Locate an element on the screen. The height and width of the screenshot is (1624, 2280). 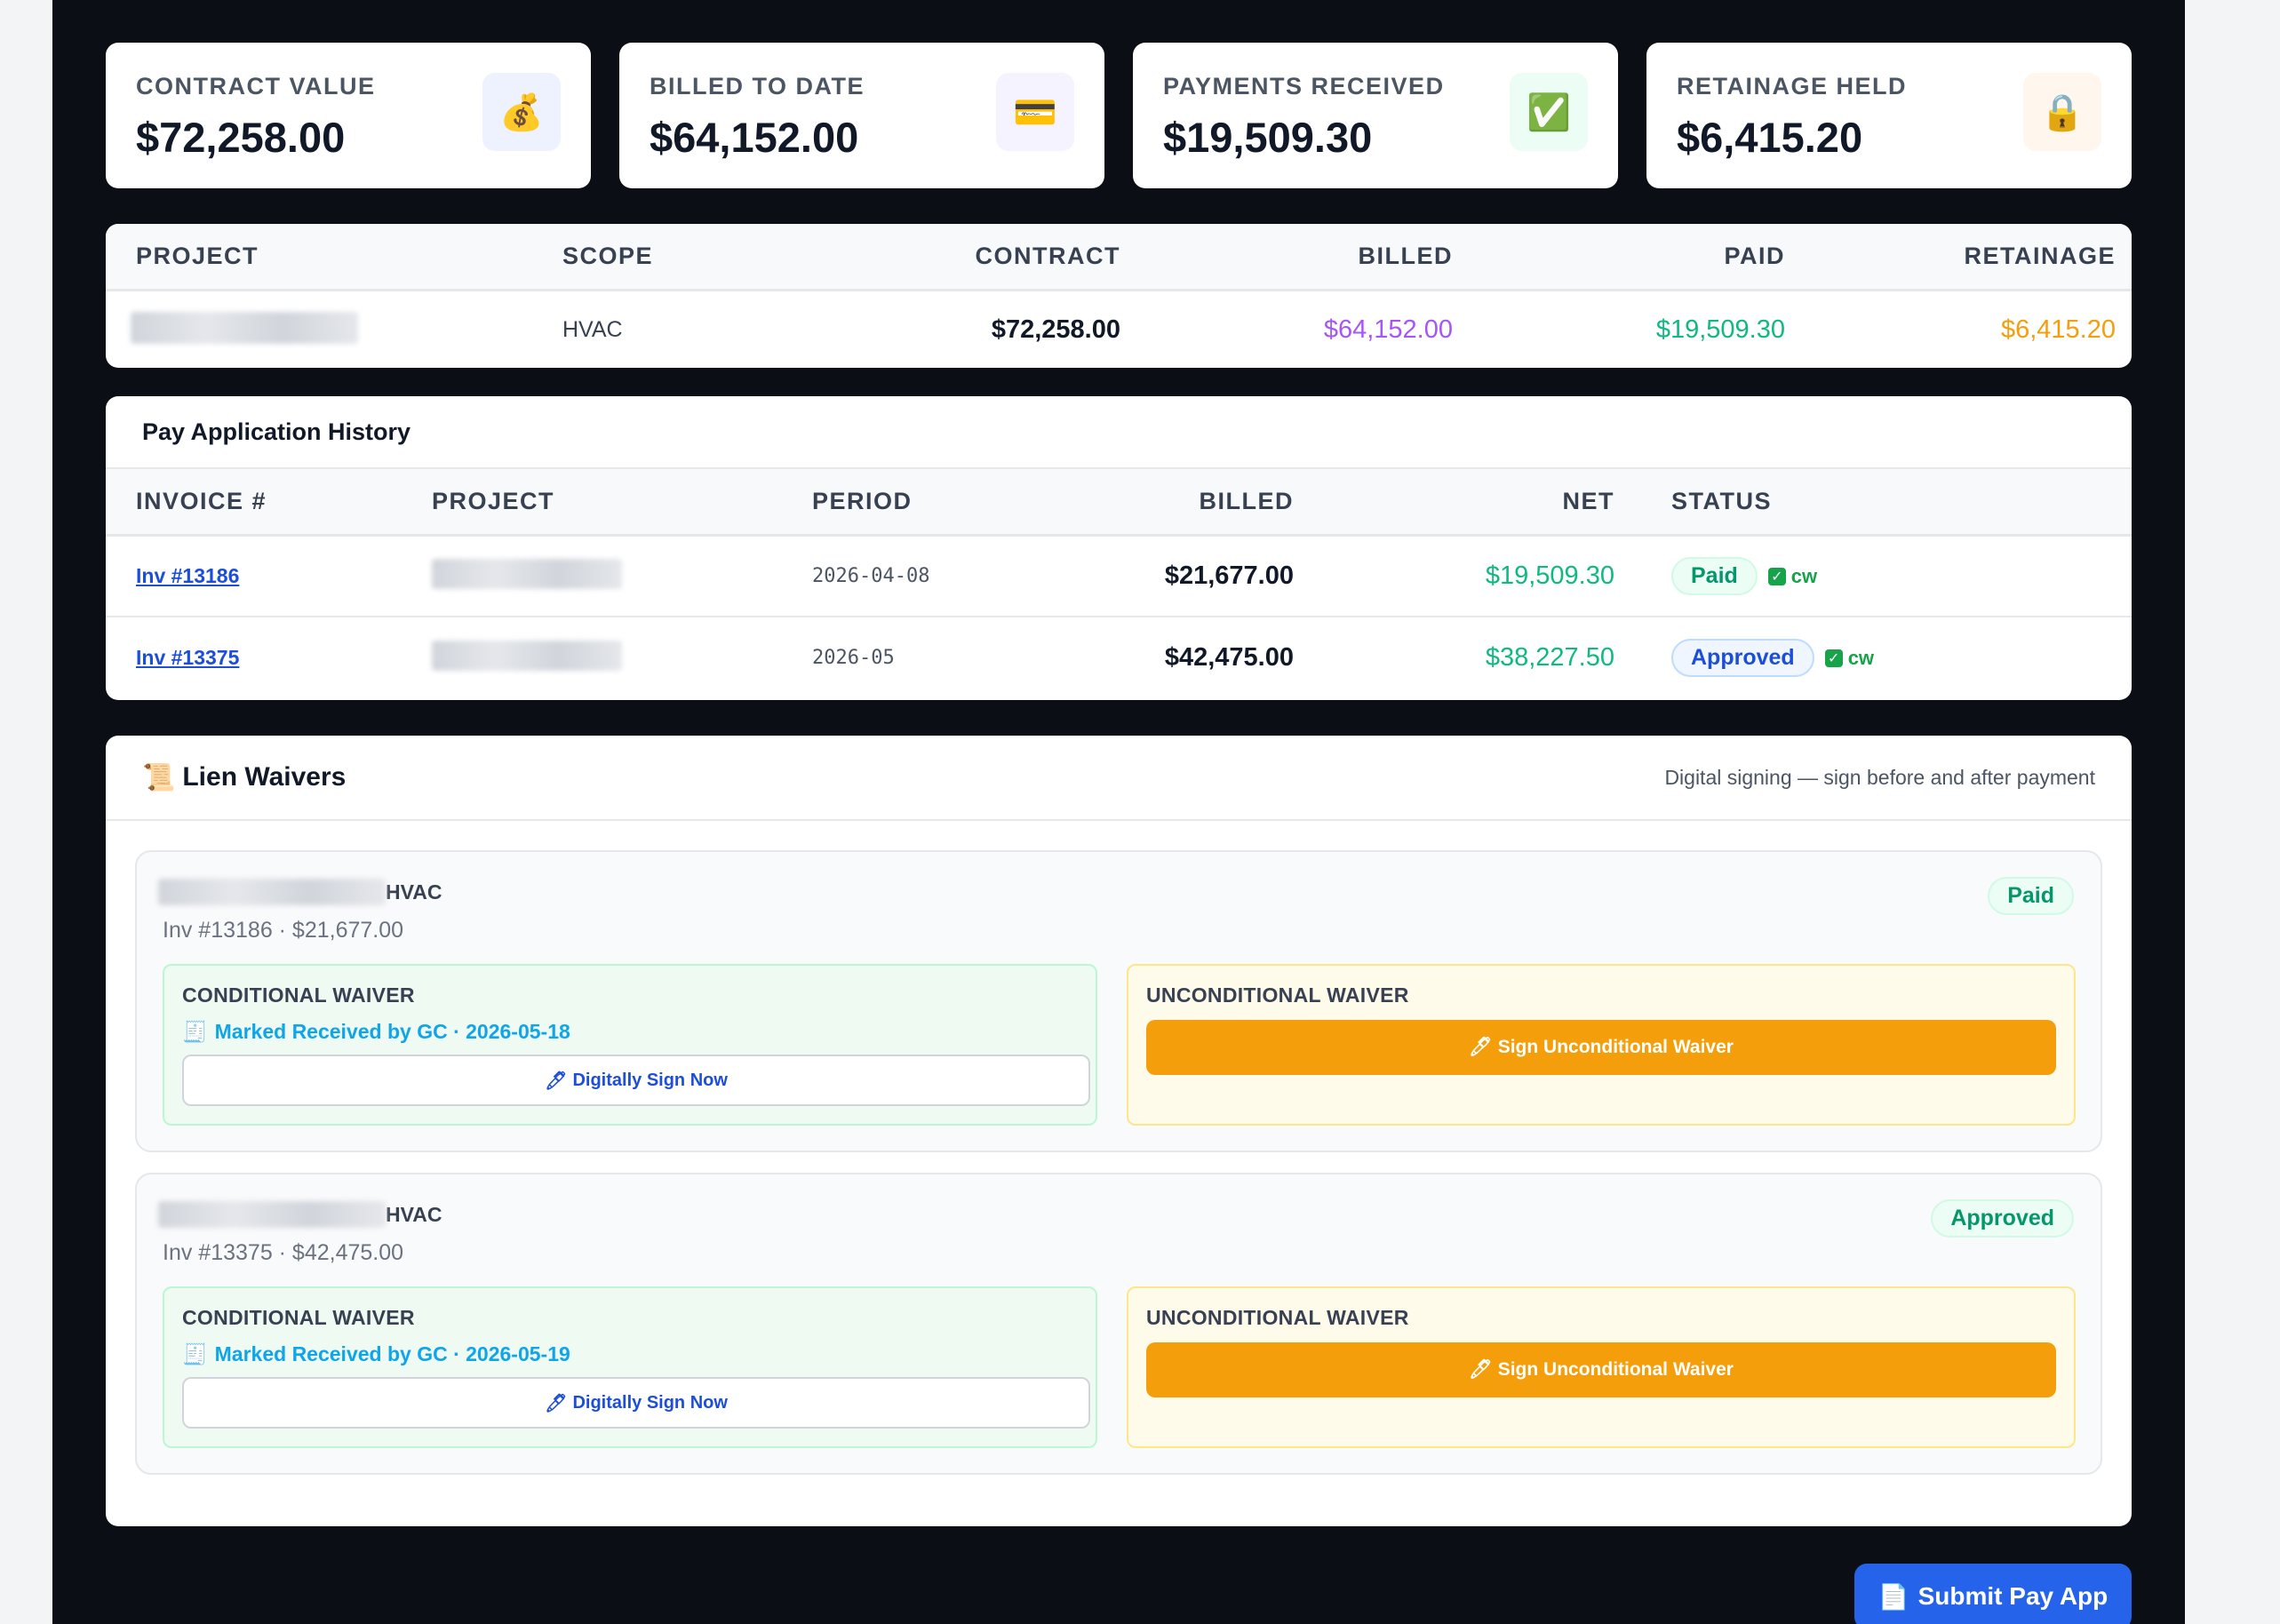
billed-cell: $42,475.00 is located at coordinates (1229, 657).